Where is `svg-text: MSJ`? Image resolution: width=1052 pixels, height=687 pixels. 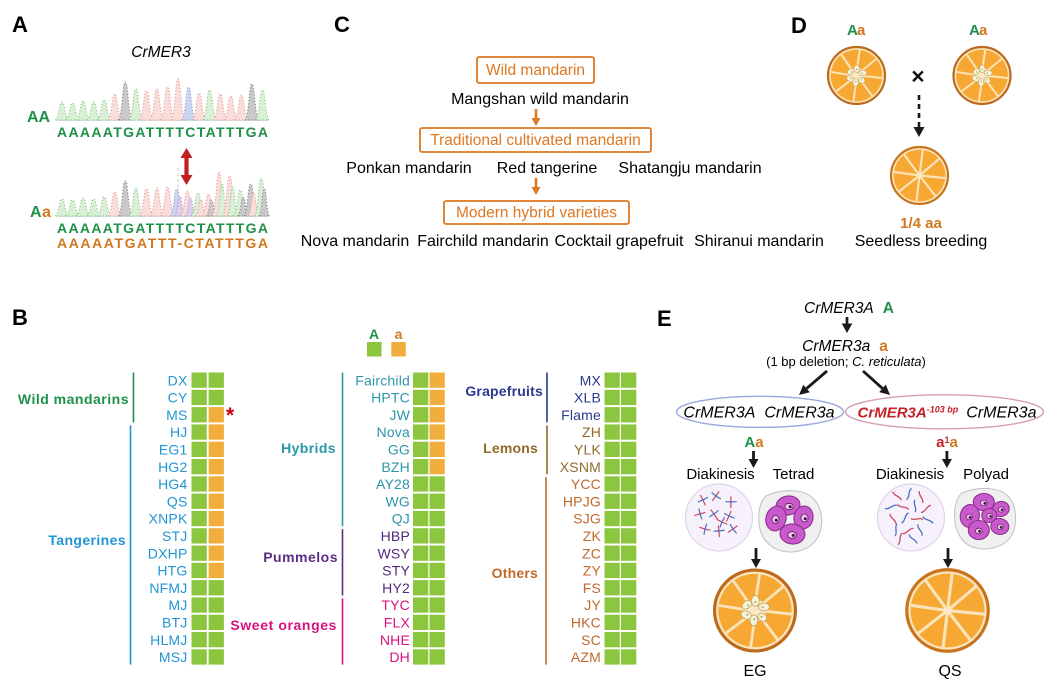
svg-text: MSJ is located at coordinates (173, 657).